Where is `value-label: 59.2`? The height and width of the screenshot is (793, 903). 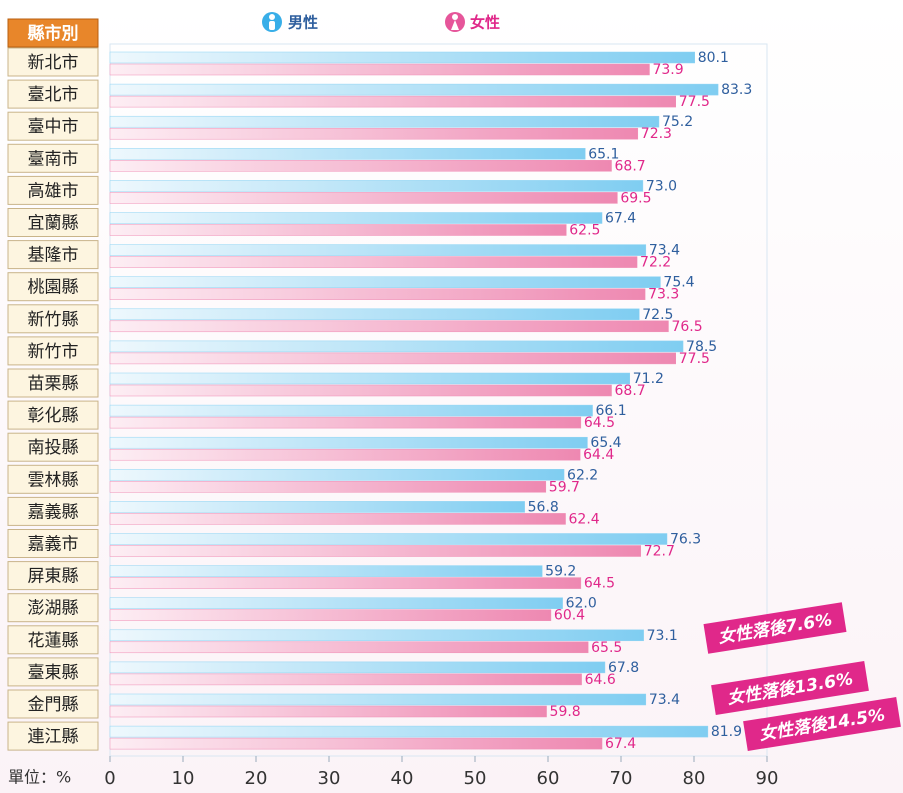 value-label: 59.2 is located at coordinates (560, 572).